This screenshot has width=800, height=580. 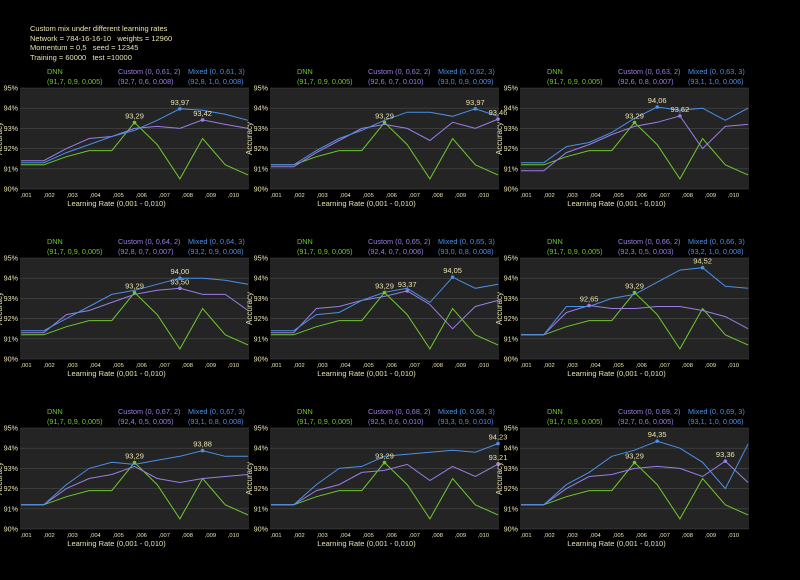 What do you see at coordinates (466, 251) in the screenshot?
I see `legend-params: (93,0, 0,8, 0,008)` at bounding box center [466, 251].